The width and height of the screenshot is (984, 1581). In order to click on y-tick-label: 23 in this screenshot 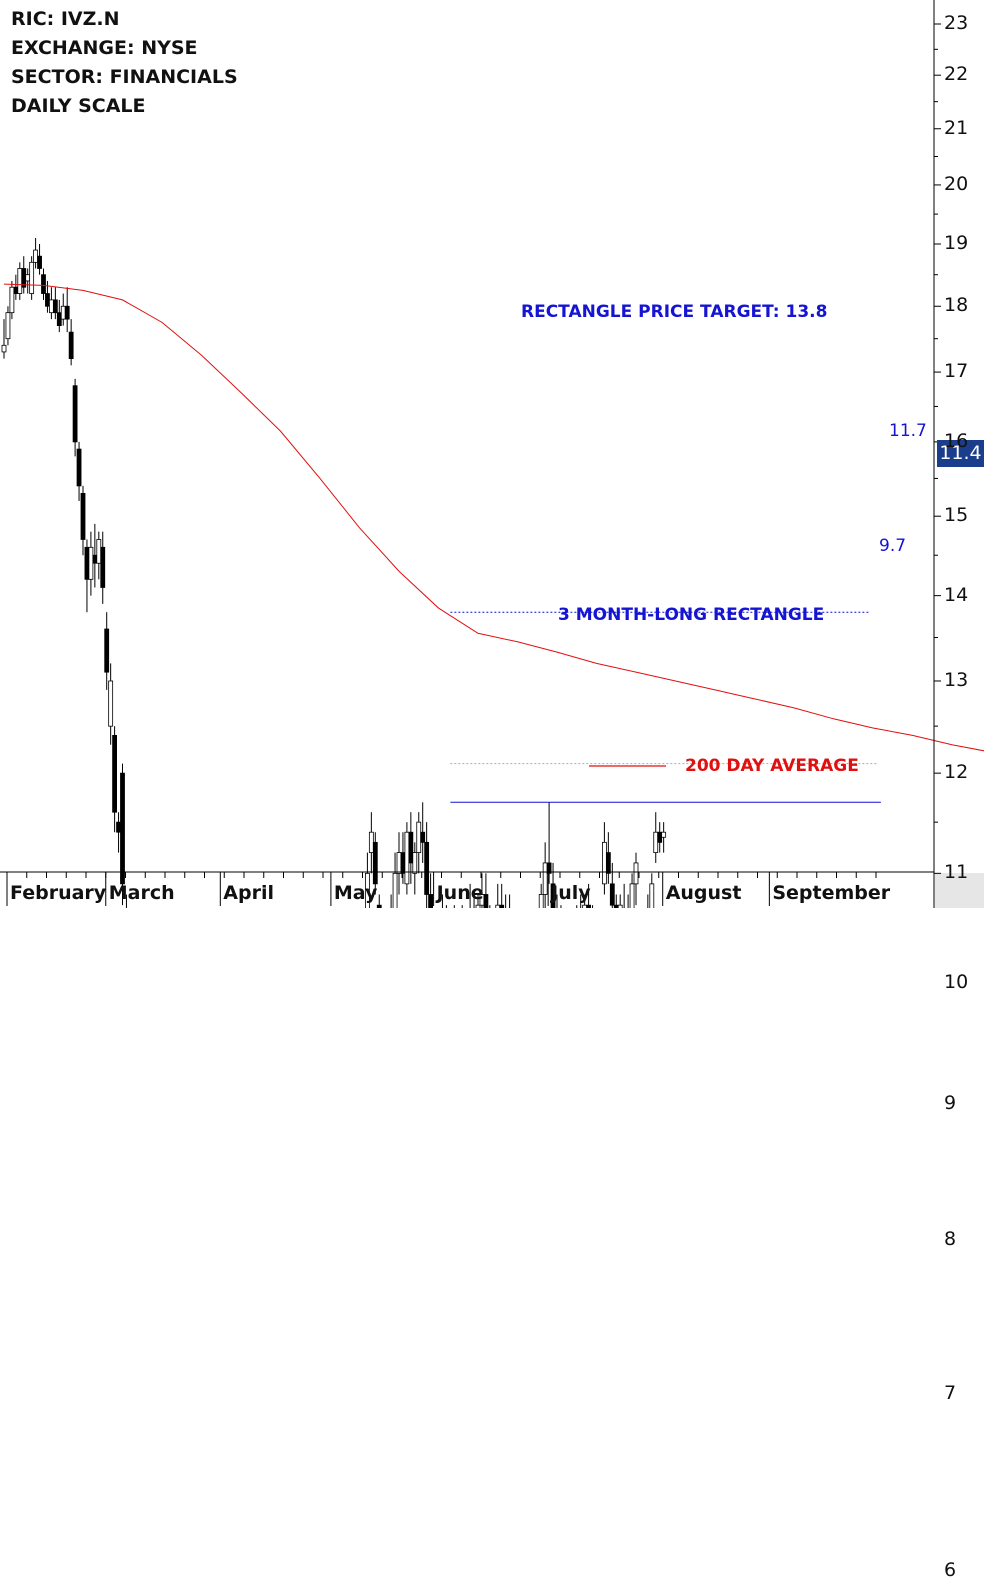, I will do `click(956, 23)`.